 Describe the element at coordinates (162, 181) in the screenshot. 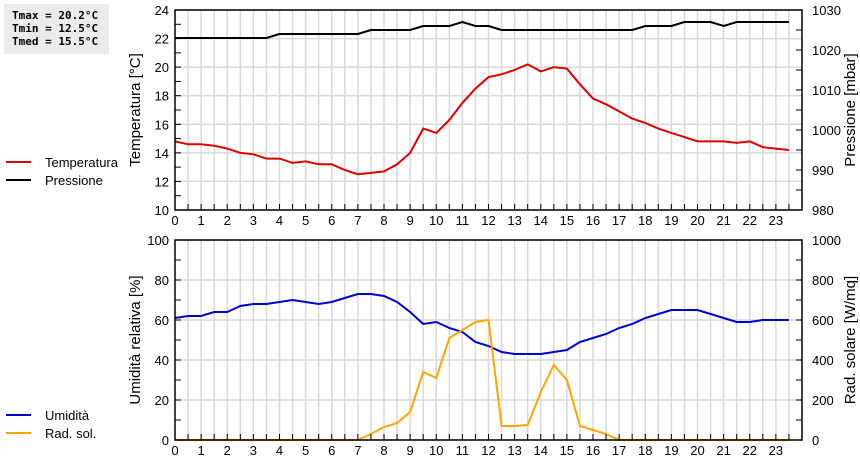

I see `y-tick-label: 12` at that location.